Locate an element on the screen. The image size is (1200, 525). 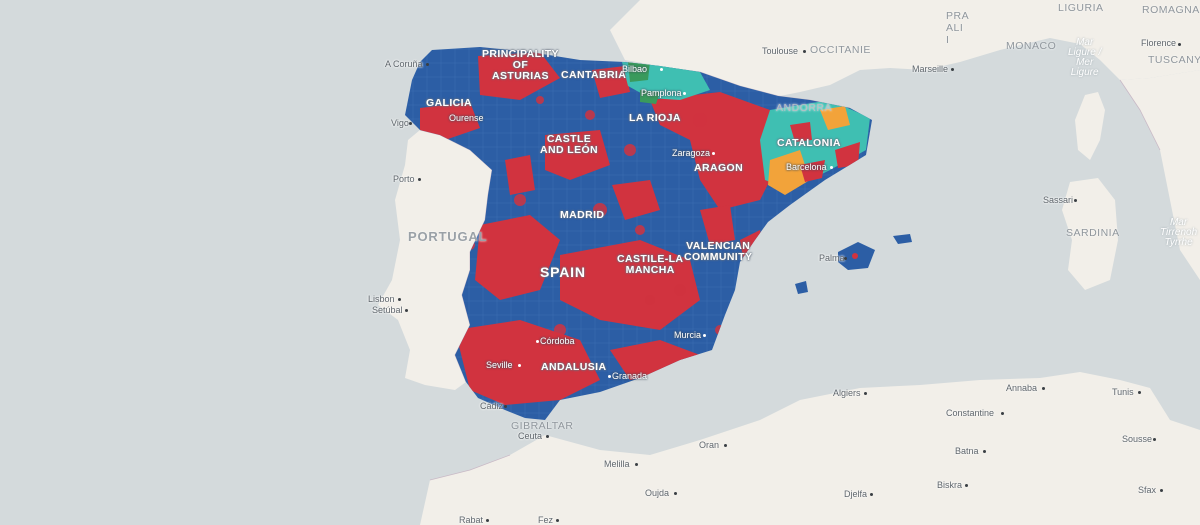
city-dot-annaba is located at coordinates (1043, 388).